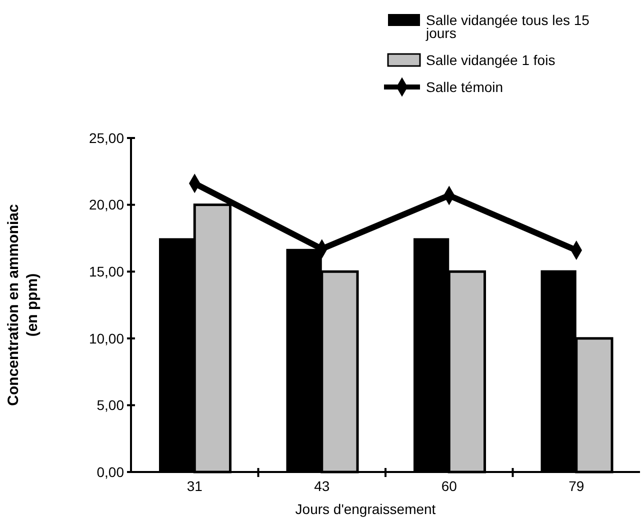 This screenshot has width=644, height=518. I want to click on legend-label: Salle vidangée 1 fois, so click(491, 60).